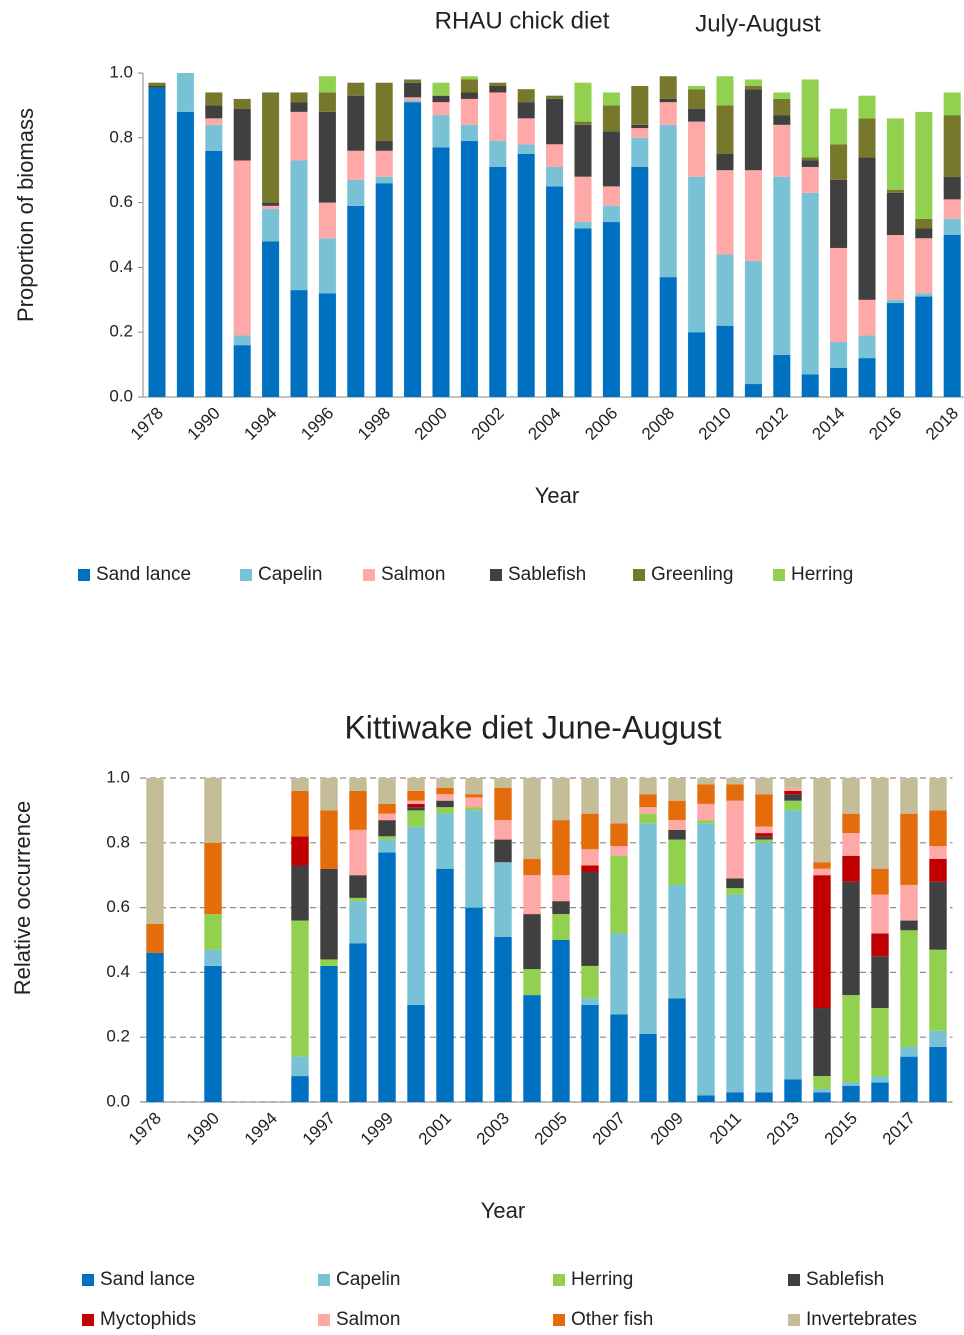 The image size is (964, 1335). I want to click on legend-label: Herring, so click(602, 1279).